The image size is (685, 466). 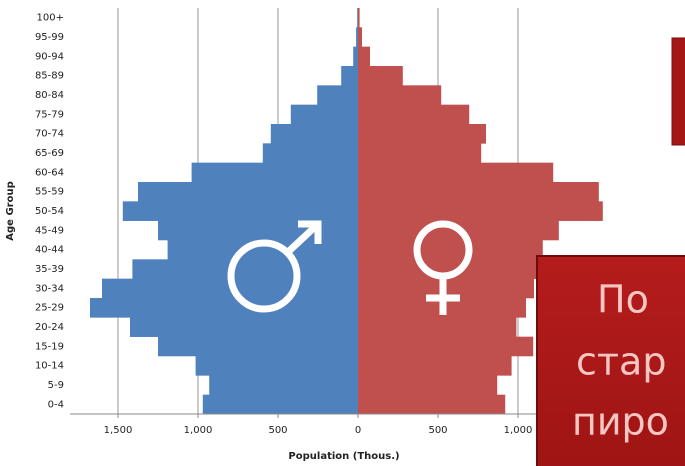 What do you see at coordinates (343, 456) in the screenshot?
I see `x-axis-label: Population (Thous.)` at bounding box center [343, 456].